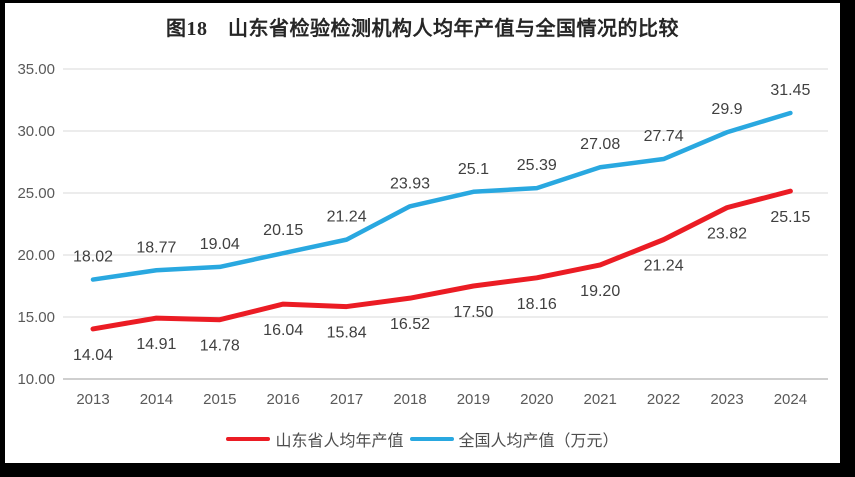 The height and width of the screenshot is (477, 855). Describe the element at coordinates (473, 399) in the screenshot. I see `x-axis-tick-label: 2019` at that location.